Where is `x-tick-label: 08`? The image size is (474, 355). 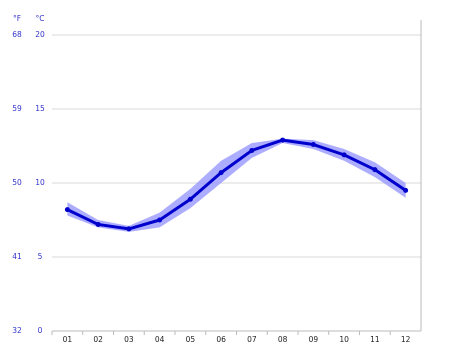
x-tick-label: 08 is located at coordinates (283, 339).